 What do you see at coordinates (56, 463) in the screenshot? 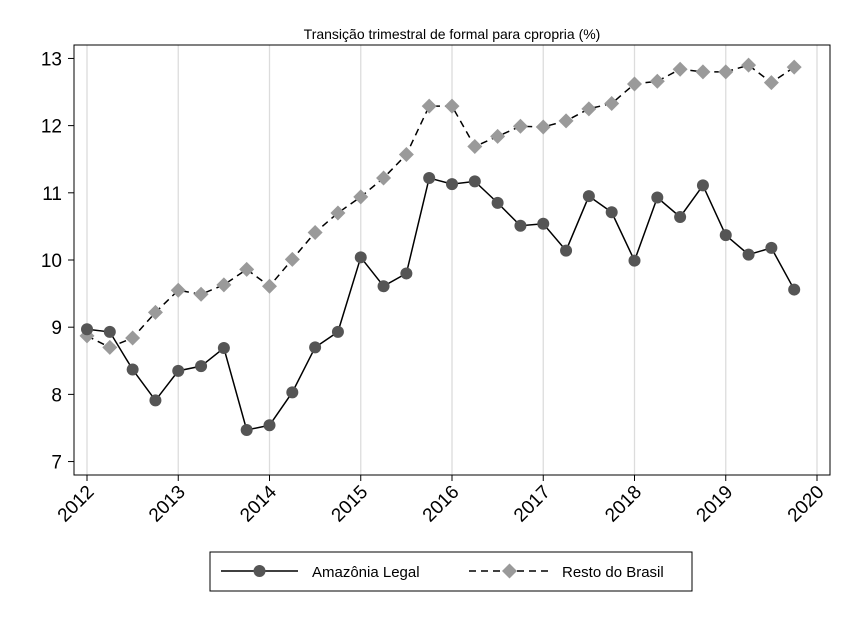
I see `y-tick-label-7: 7` at bounding box center [56, 463].